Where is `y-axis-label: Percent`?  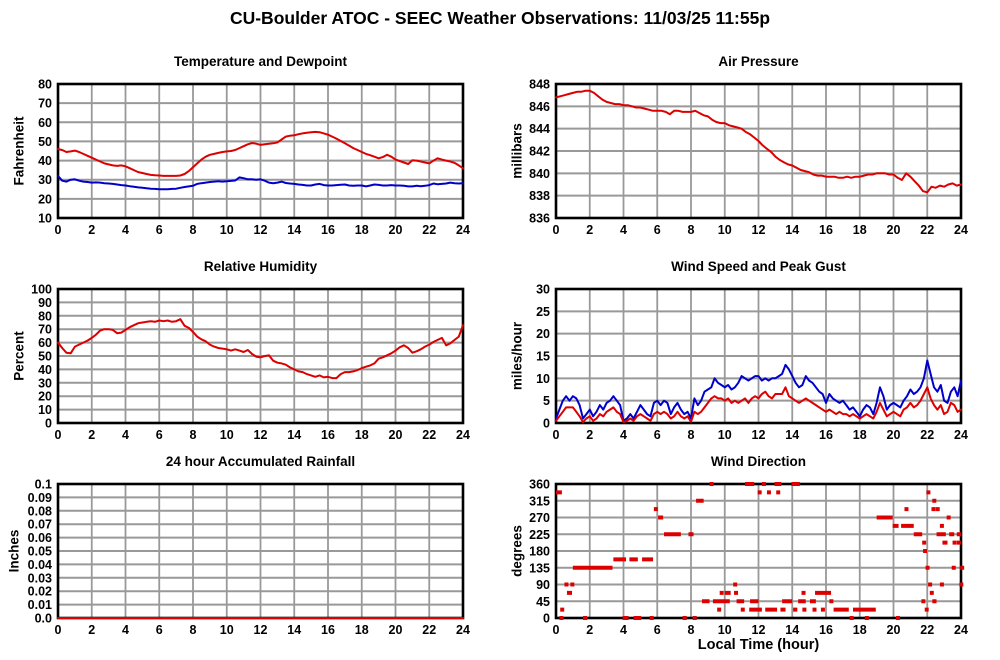 y-axis-label: Percent is located at coordinates (19, 356).